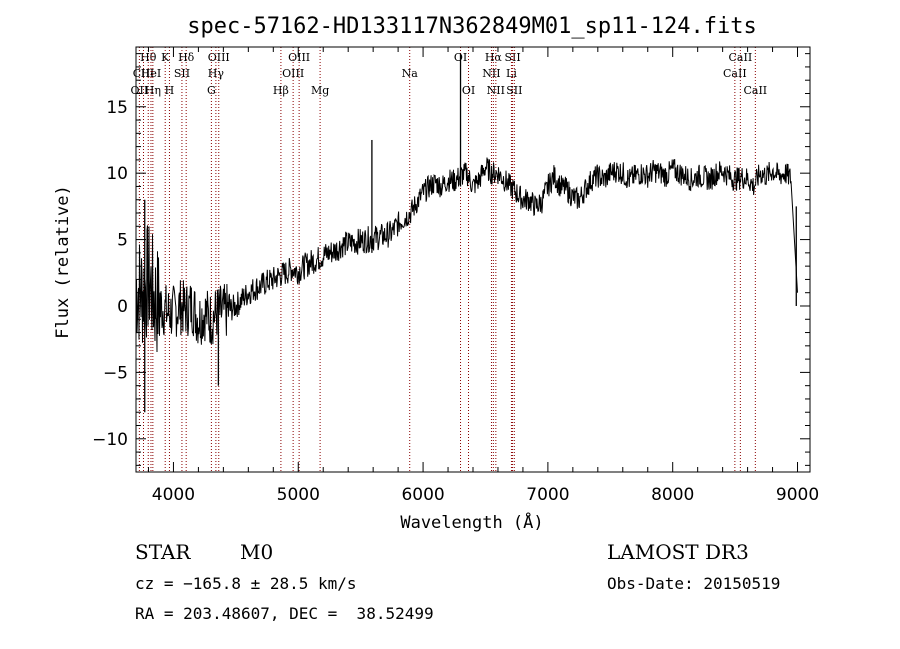  What do you see at coordinates (284, 613) in the screenshot?
I see `coordinates: RA = 203.48607, DEC = 38.52499` at bounding box center [284, 613].